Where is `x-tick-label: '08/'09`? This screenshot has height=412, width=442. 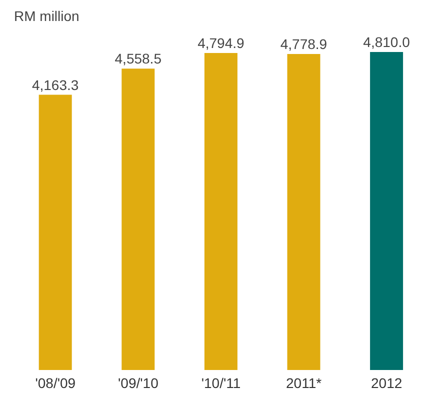 x-tick-label: '08/'09 is located at coordinates (55, 382).